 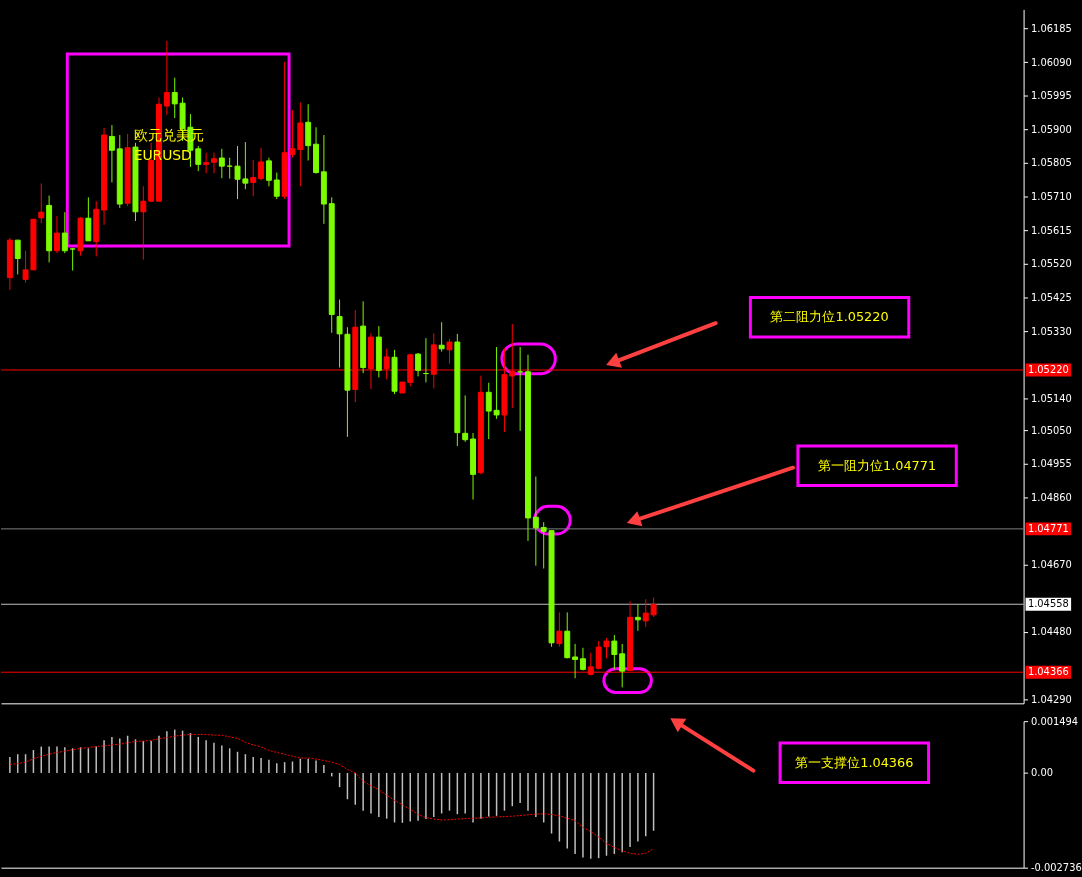 I want to click on y-tick-label: 1.05330, so click(x=1051, y=331).